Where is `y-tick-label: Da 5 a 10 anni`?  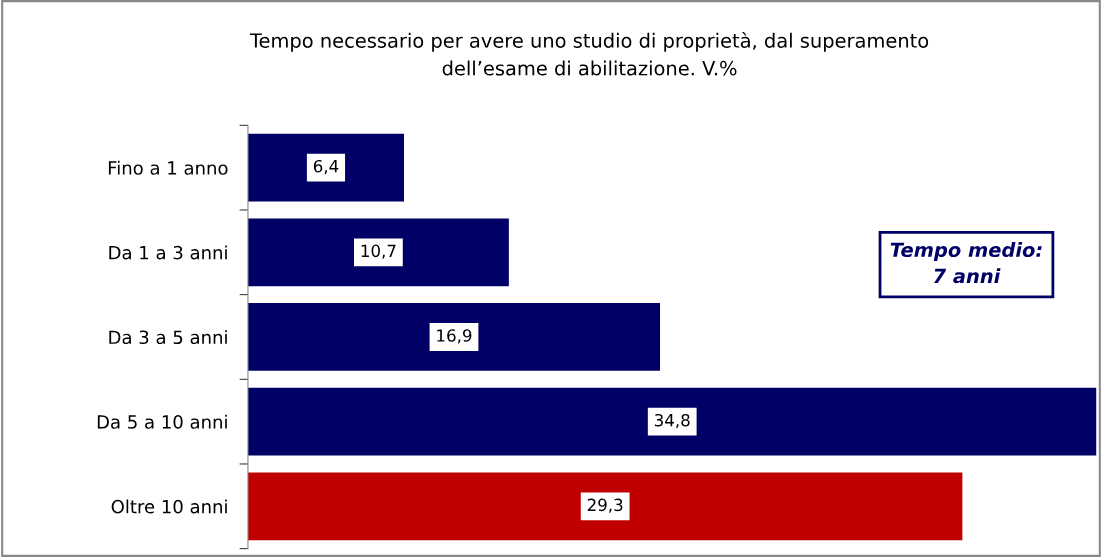
y-tick-label: Da 5 a 10 anni is located at coordinates (162, 421).